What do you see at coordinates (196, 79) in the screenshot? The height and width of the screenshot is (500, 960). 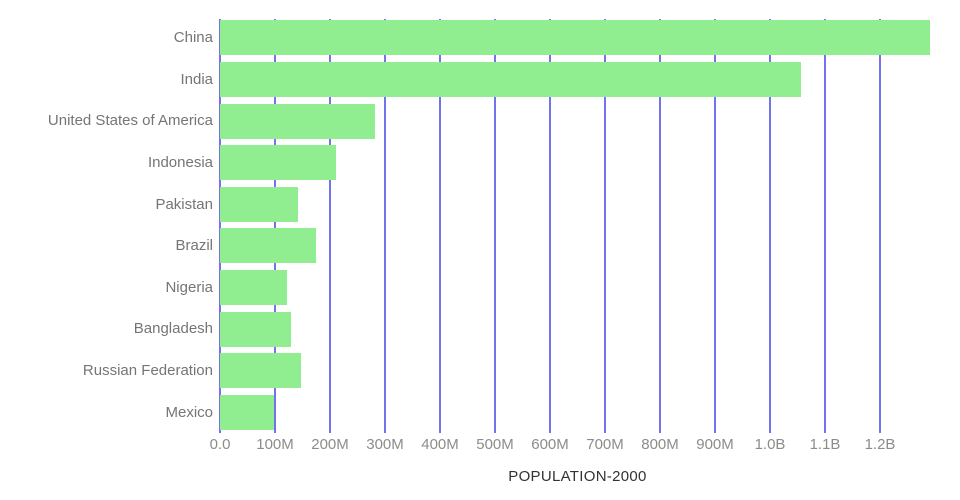 I see `category-label-india: India` at bounding box center [196, 79].